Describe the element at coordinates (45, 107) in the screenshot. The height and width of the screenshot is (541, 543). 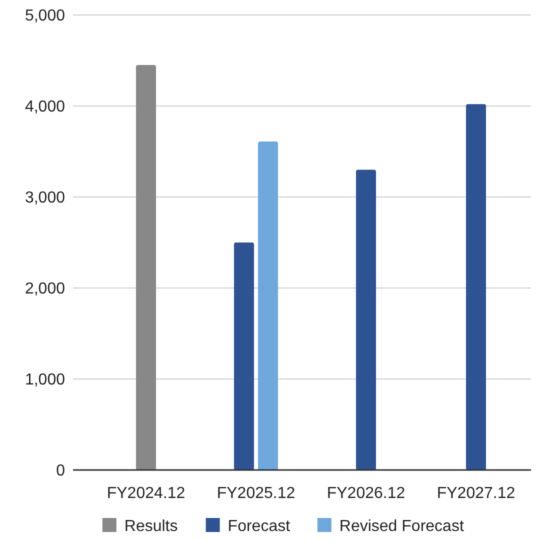
I see `y-tick-label: 4,000` at that location.